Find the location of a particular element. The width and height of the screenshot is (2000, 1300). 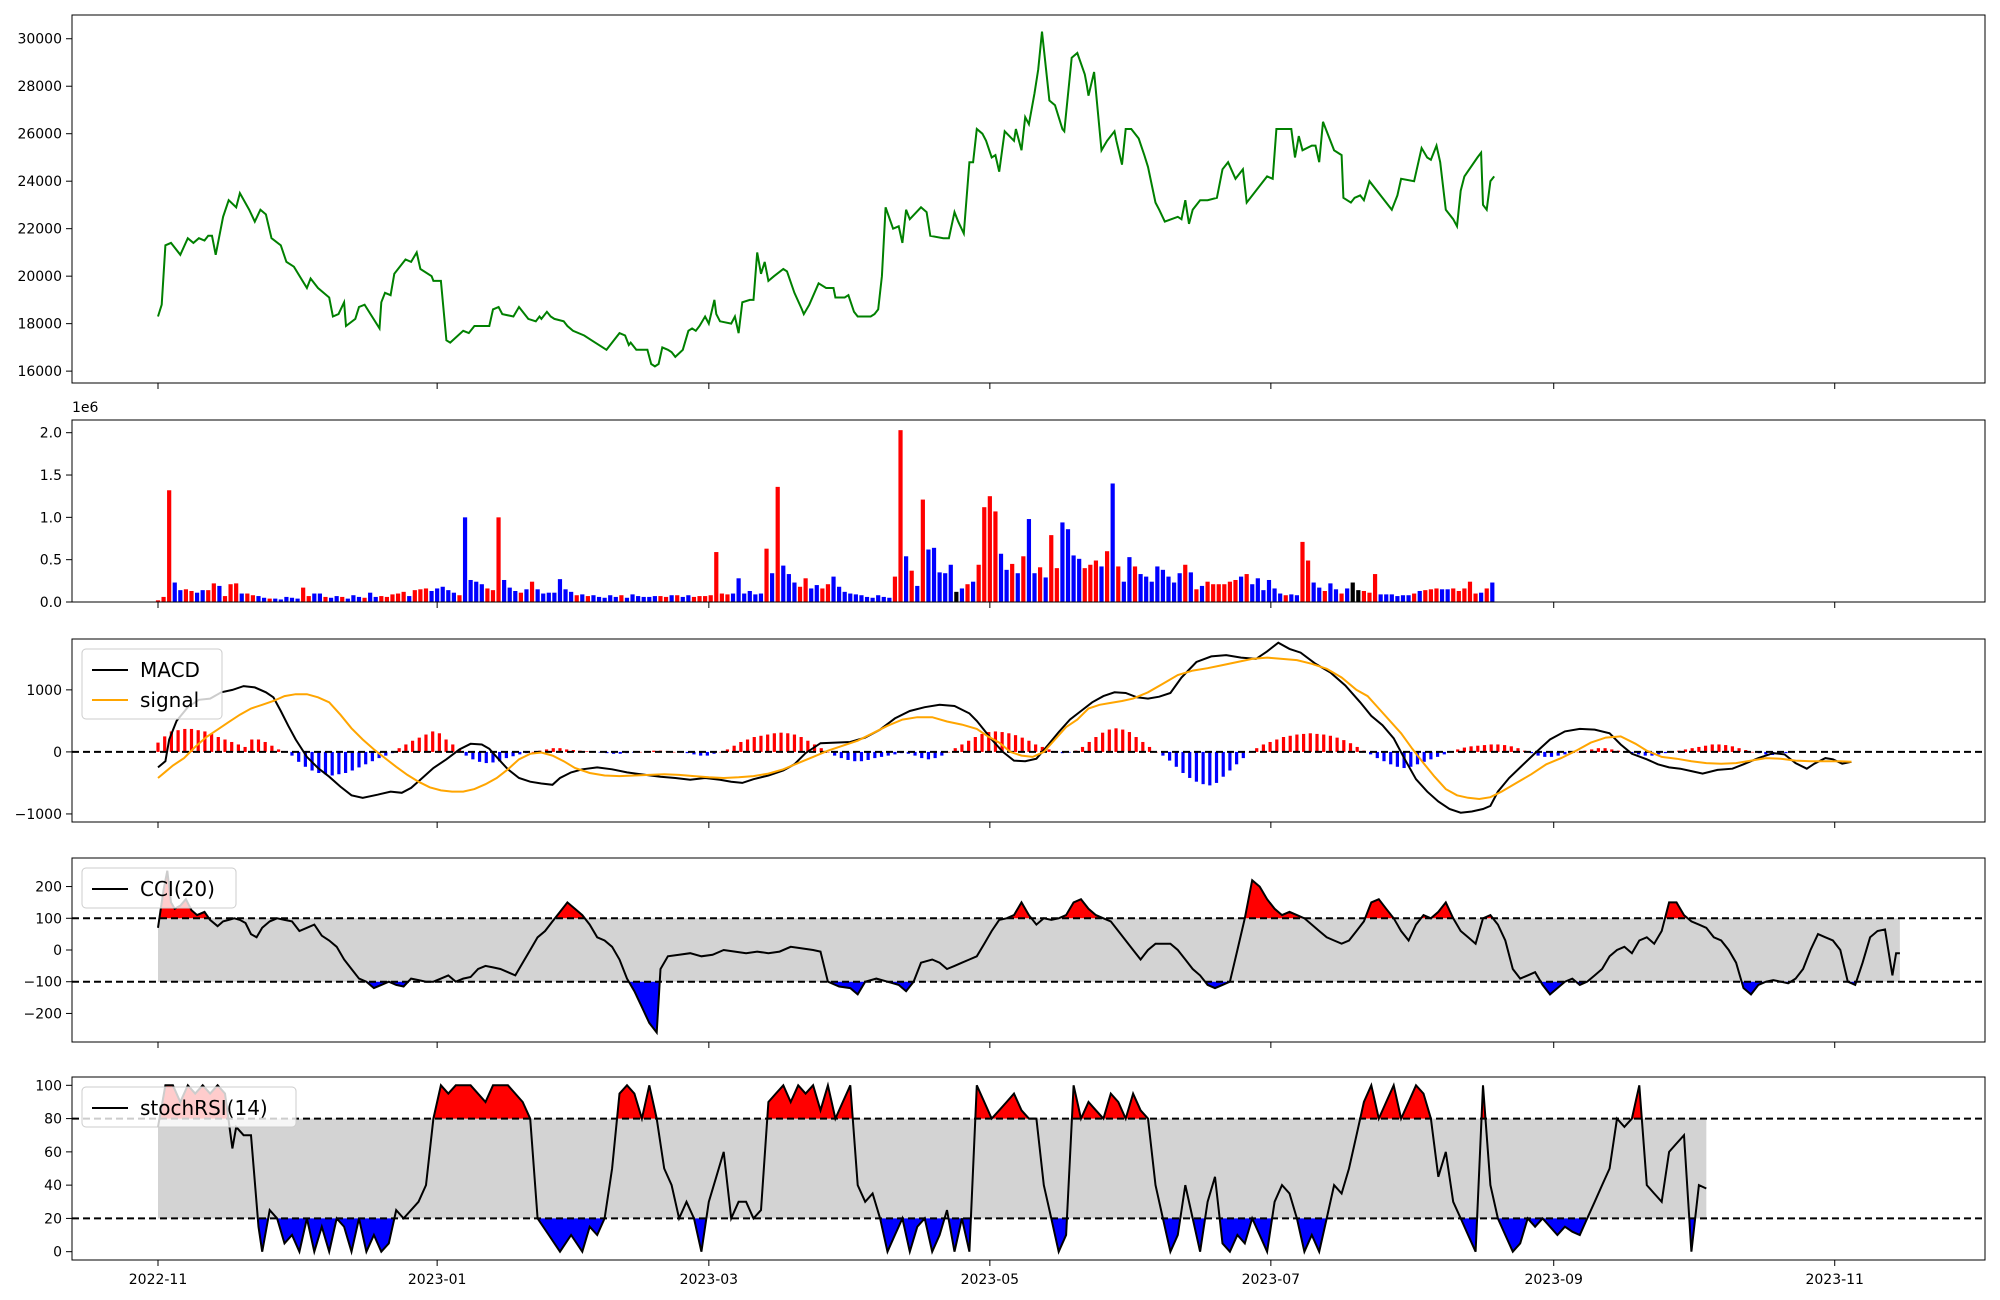

overbought-fill is located at coordinates (900, 1102).